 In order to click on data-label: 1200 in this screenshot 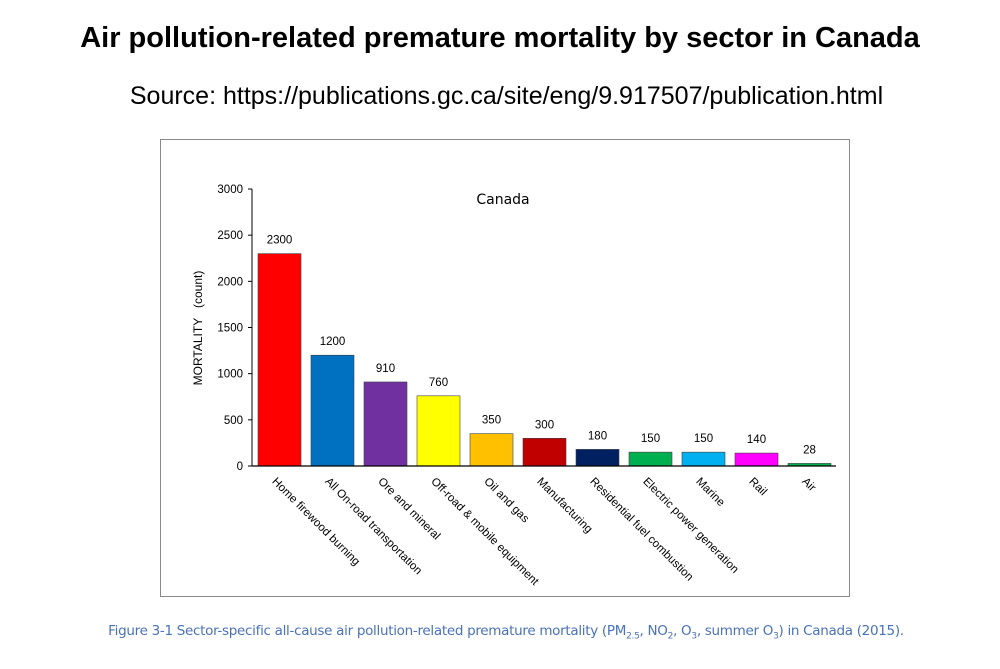, I will do `click(333, 342)`.